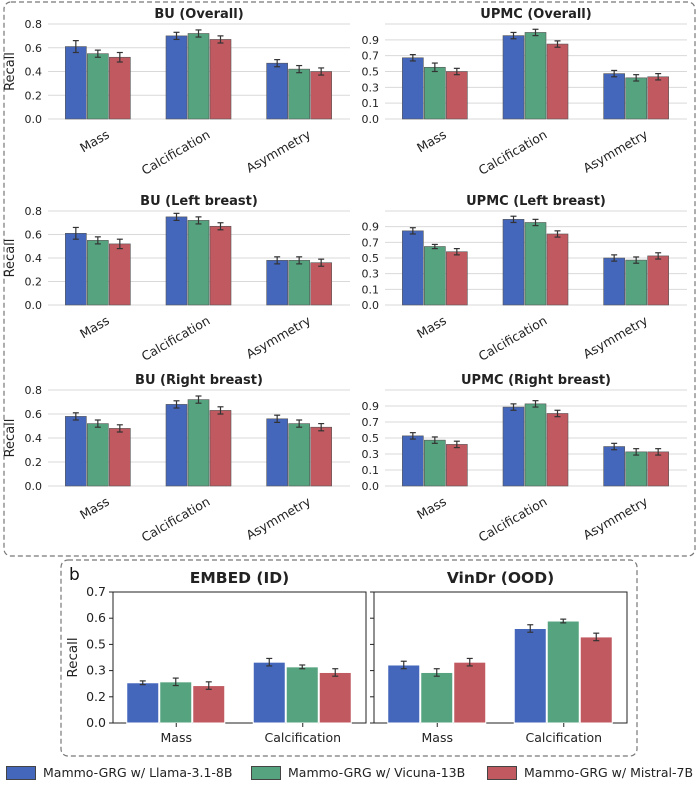 The height and width of the screenshot is (786, 698). Describe the element at coordinates (499, 657) in the screenshot. I see `chart-7: VinDr (OOD) Mass Calcification` at that location.